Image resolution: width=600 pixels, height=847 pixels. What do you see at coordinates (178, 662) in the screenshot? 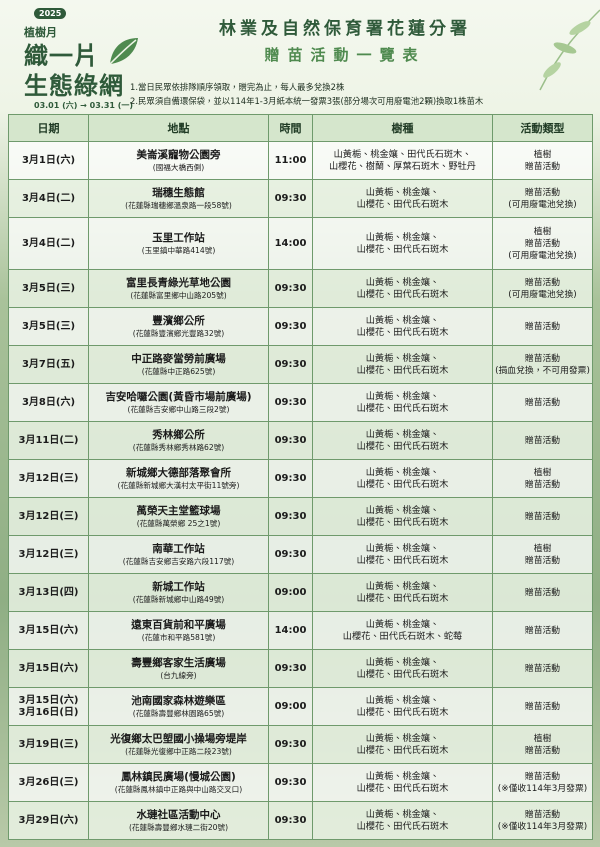
I see `place-line: 壽豐鄉客家生活廣場` at bounding box center [178, 662].